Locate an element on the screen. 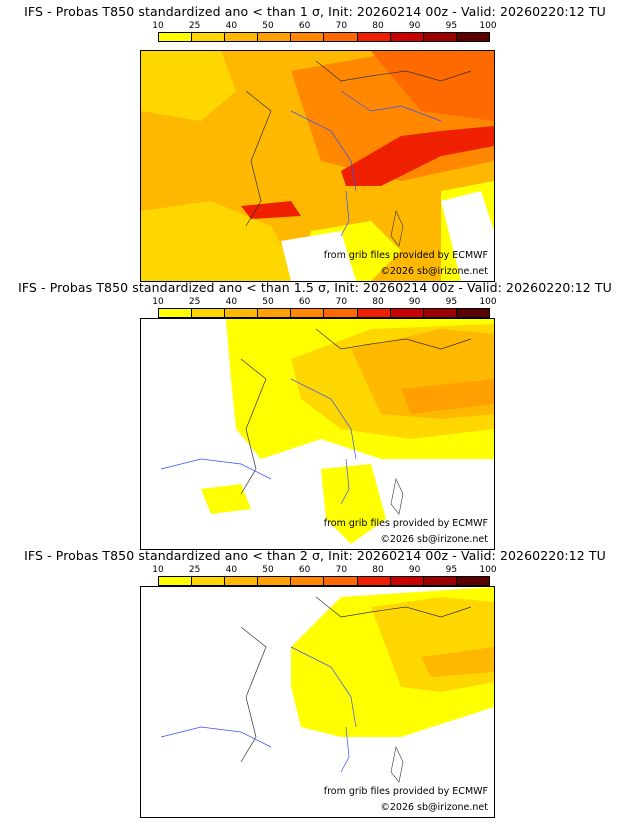 The height and width of the screenshot is (828, 630). probability-field-pyrenees is located at coordinates (271, 210).